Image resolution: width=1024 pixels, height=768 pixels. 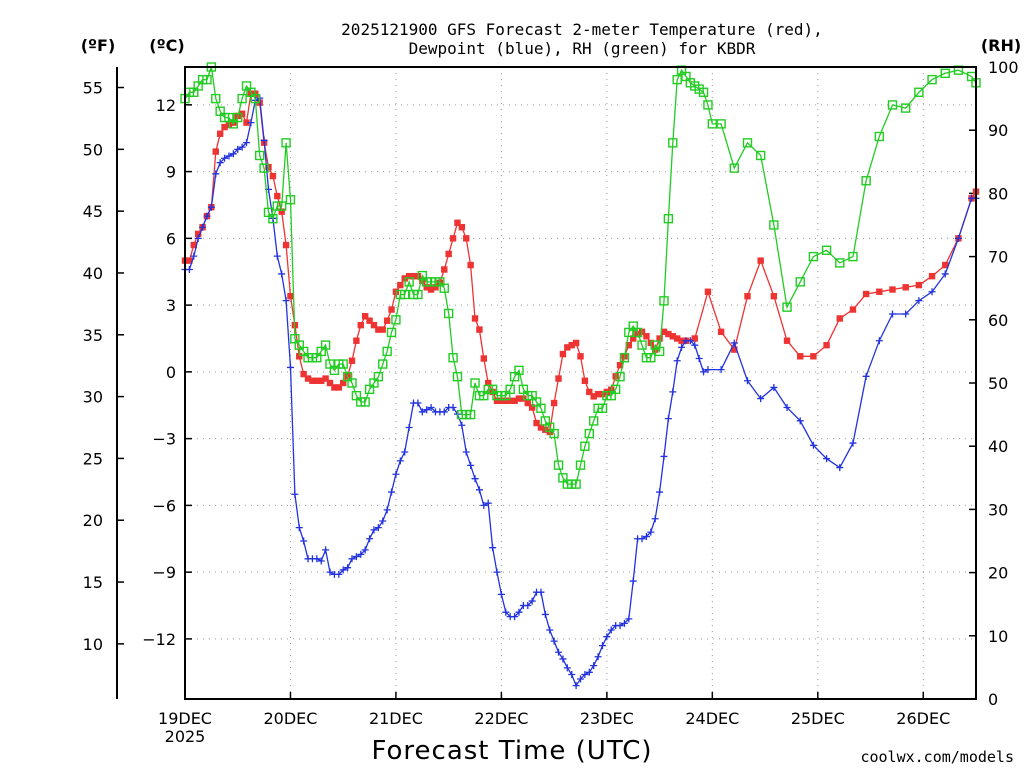 I want to click on celsius-tick-label: −9, so click(x=164, y=572).